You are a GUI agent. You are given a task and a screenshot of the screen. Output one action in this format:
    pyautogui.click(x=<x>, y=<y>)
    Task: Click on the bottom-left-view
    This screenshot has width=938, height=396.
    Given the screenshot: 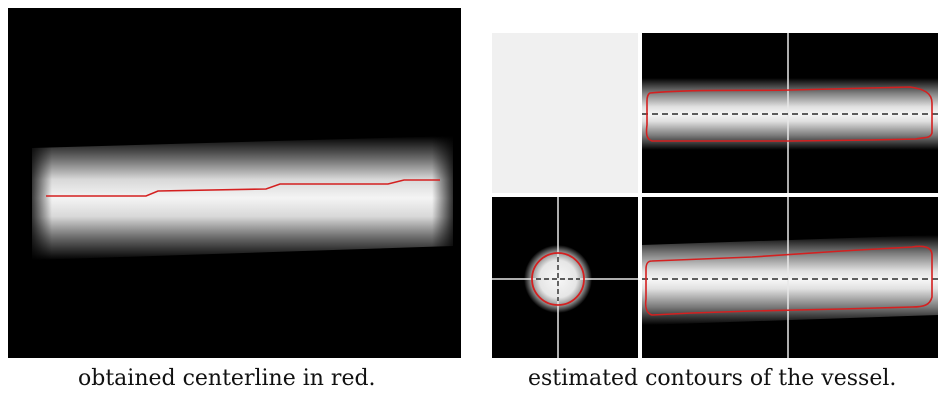 What is the action you would take?
    pyautogui.click(x=565, y=277)
    